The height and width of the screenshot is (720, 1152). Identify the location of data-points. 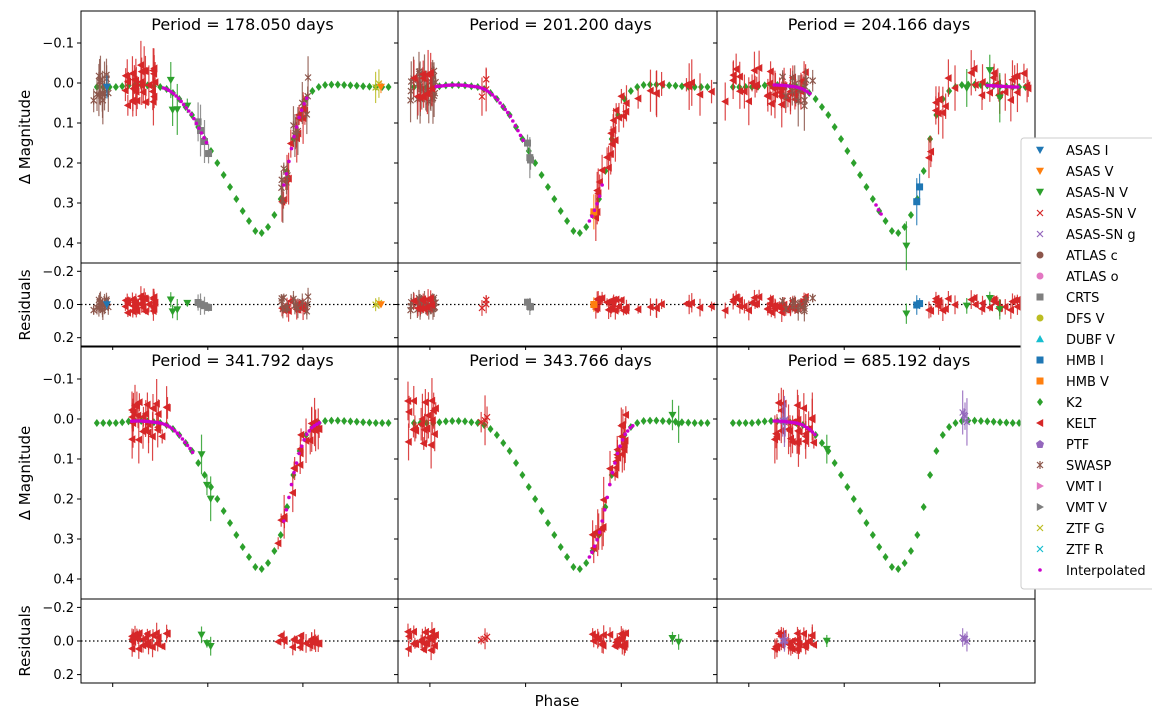
(241, 181).